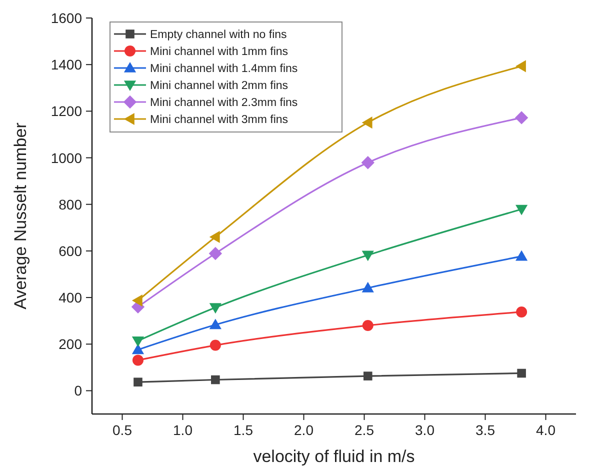  Describe the element at coordinates (425, 430) in the screenshot. I see `x-tick-label: 3.0` at that location.